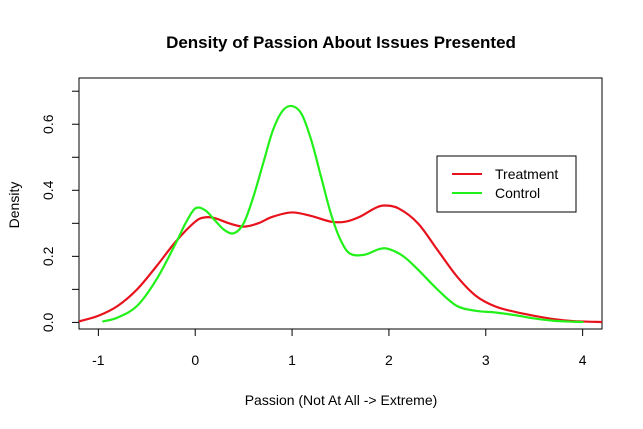  What do you see at coordinates (292, 360) in the screenshot?
I see `x-tick-label-2: 1` at bounding box center [292, 360].